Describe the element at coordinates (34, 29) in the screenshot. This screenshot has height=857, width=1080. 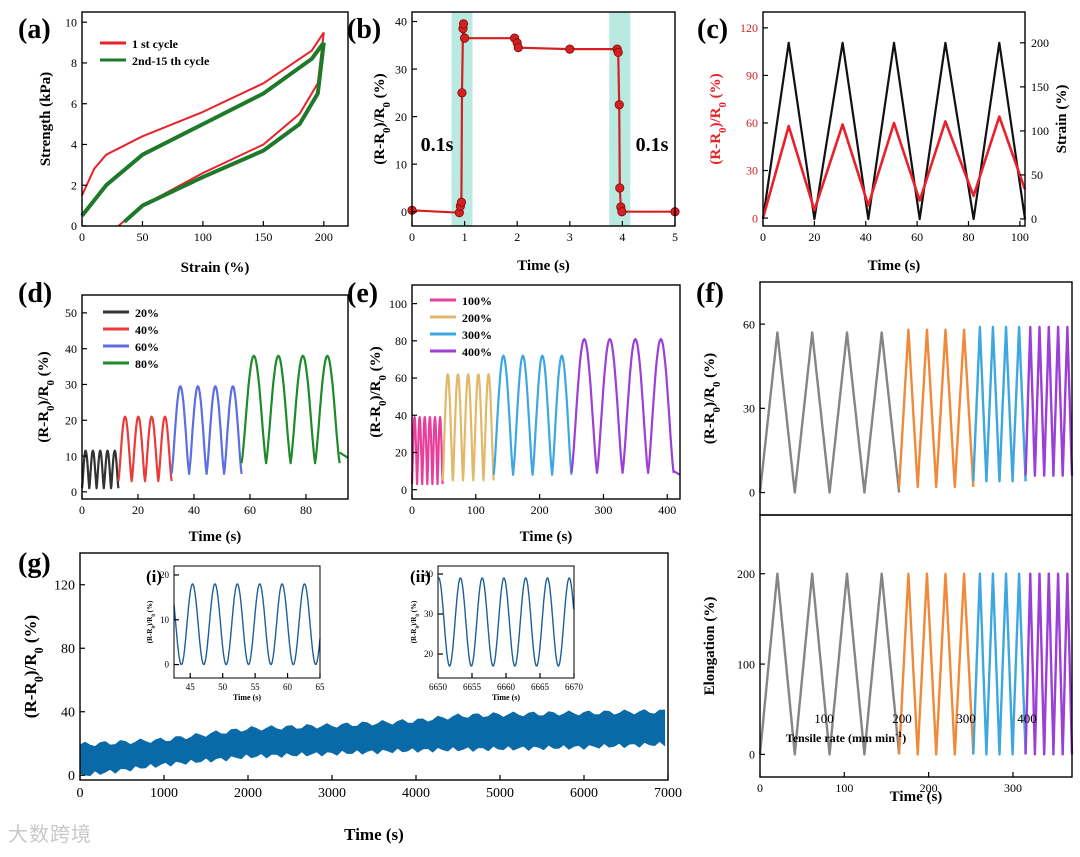
I see `panel-label-a: (a)` at that location.